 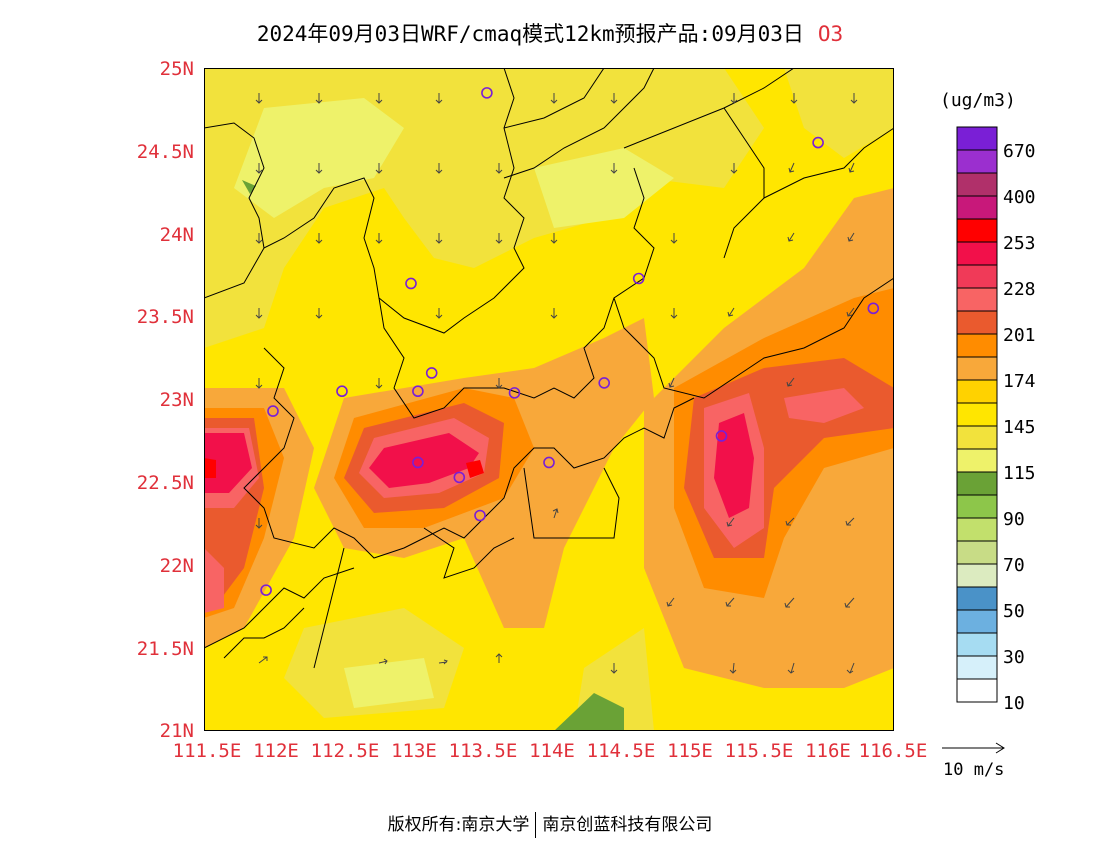 What do you see at coordinates (530, 34) in the screenshot?
I see `title-text: 2024年09月03日WRF/cmaq模式12km预报产品:09月03日` at bounding box center [530, 34].